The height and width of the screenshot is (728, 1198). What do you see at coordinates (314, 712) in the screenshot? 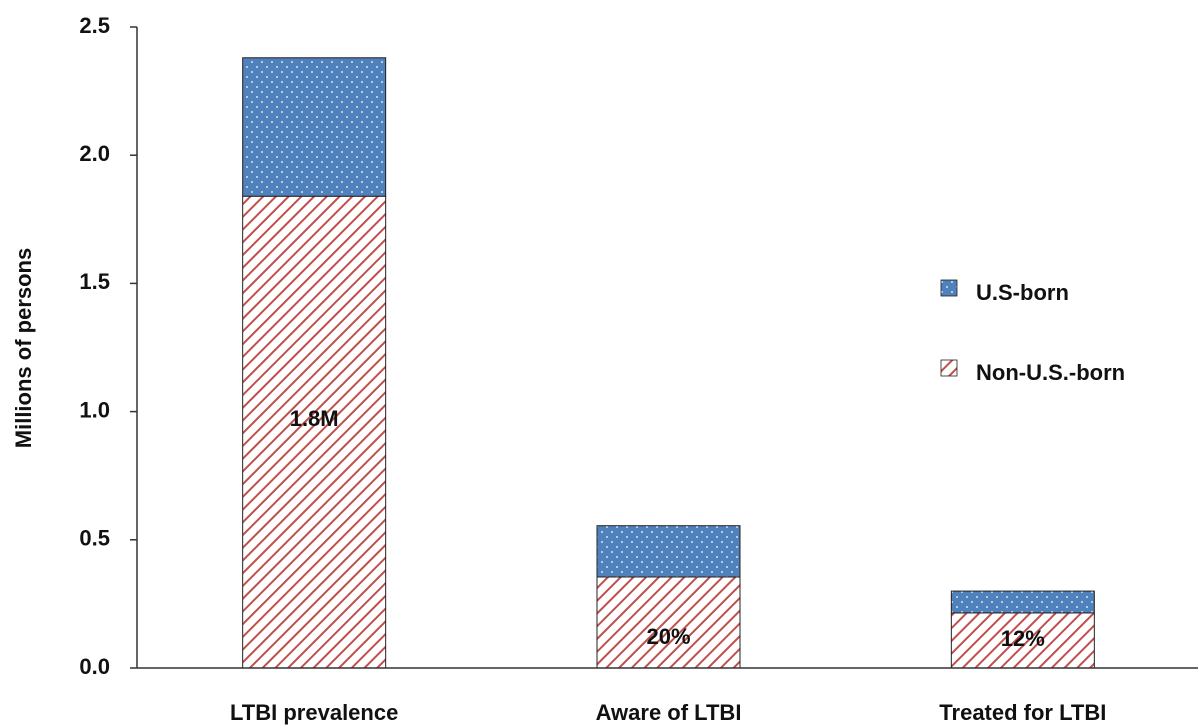
I see `x-tick-label: LTBI prevalence` at bounding box center [314, 712].